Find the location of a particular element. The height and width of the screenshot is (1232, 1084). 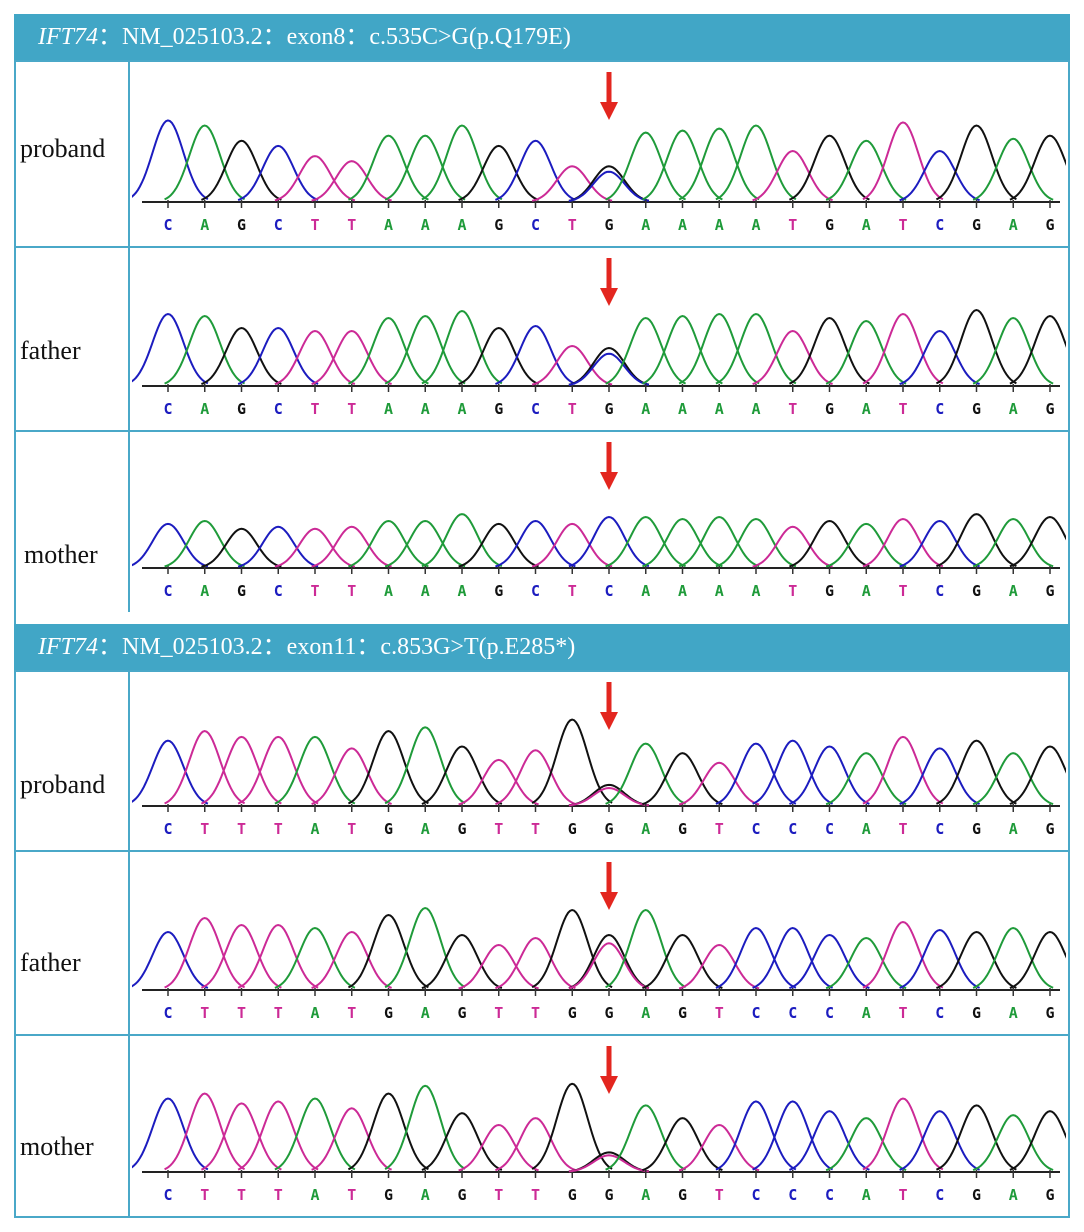

label-cell: mother is located at coordinates (72, 522).